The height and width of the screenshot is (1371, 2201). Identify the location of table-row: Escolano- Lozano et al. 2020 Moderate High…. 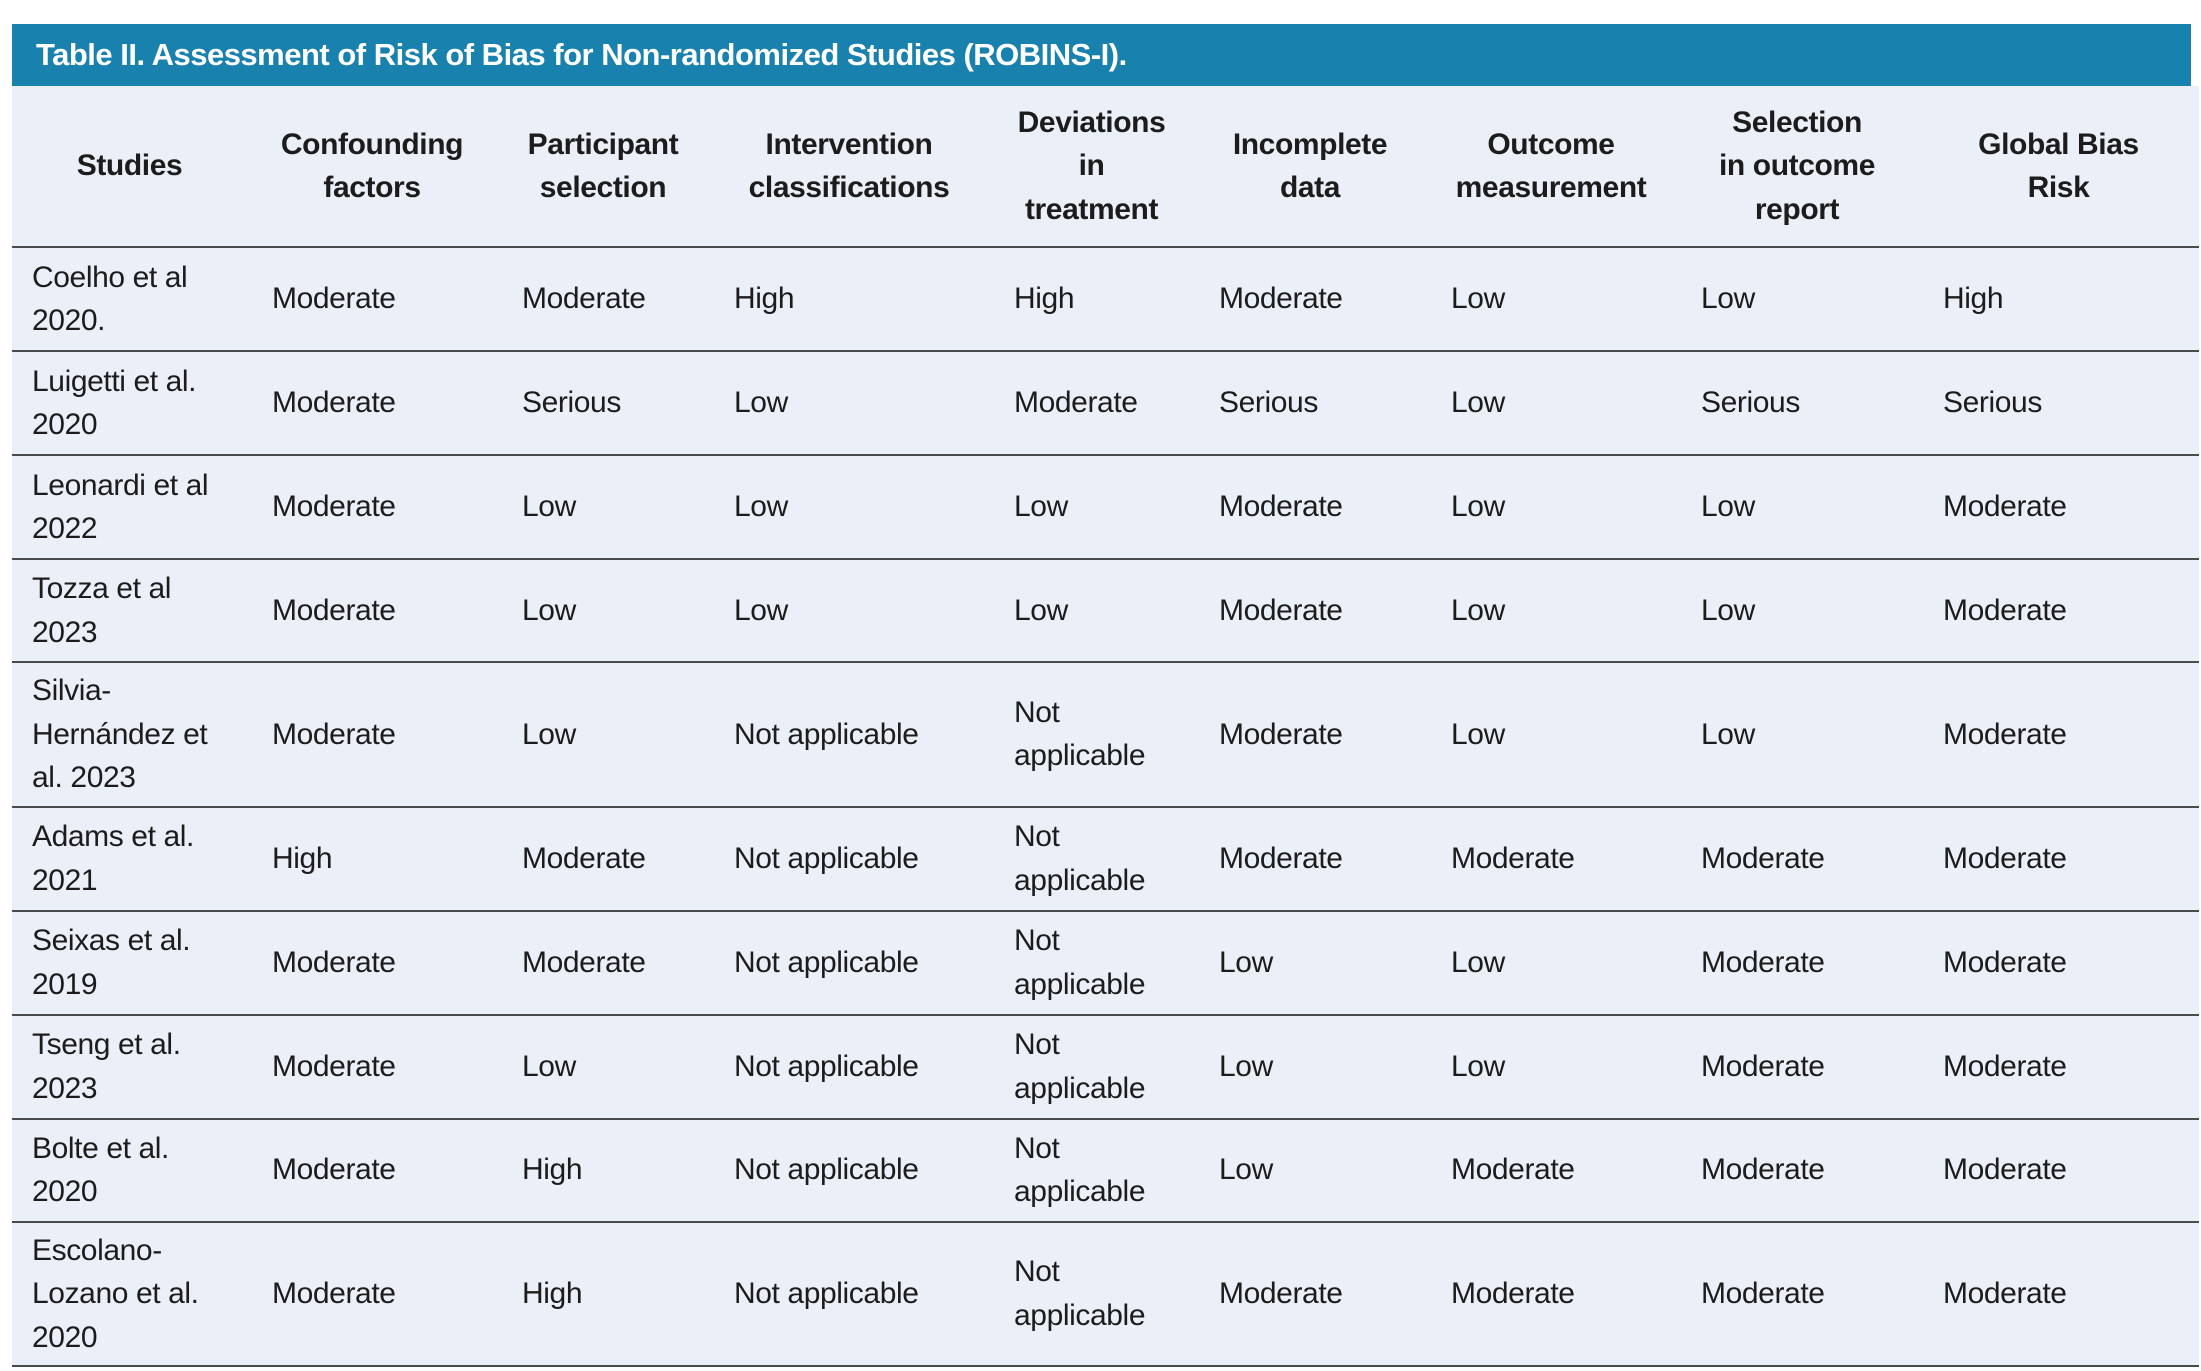
(1105, 1294).